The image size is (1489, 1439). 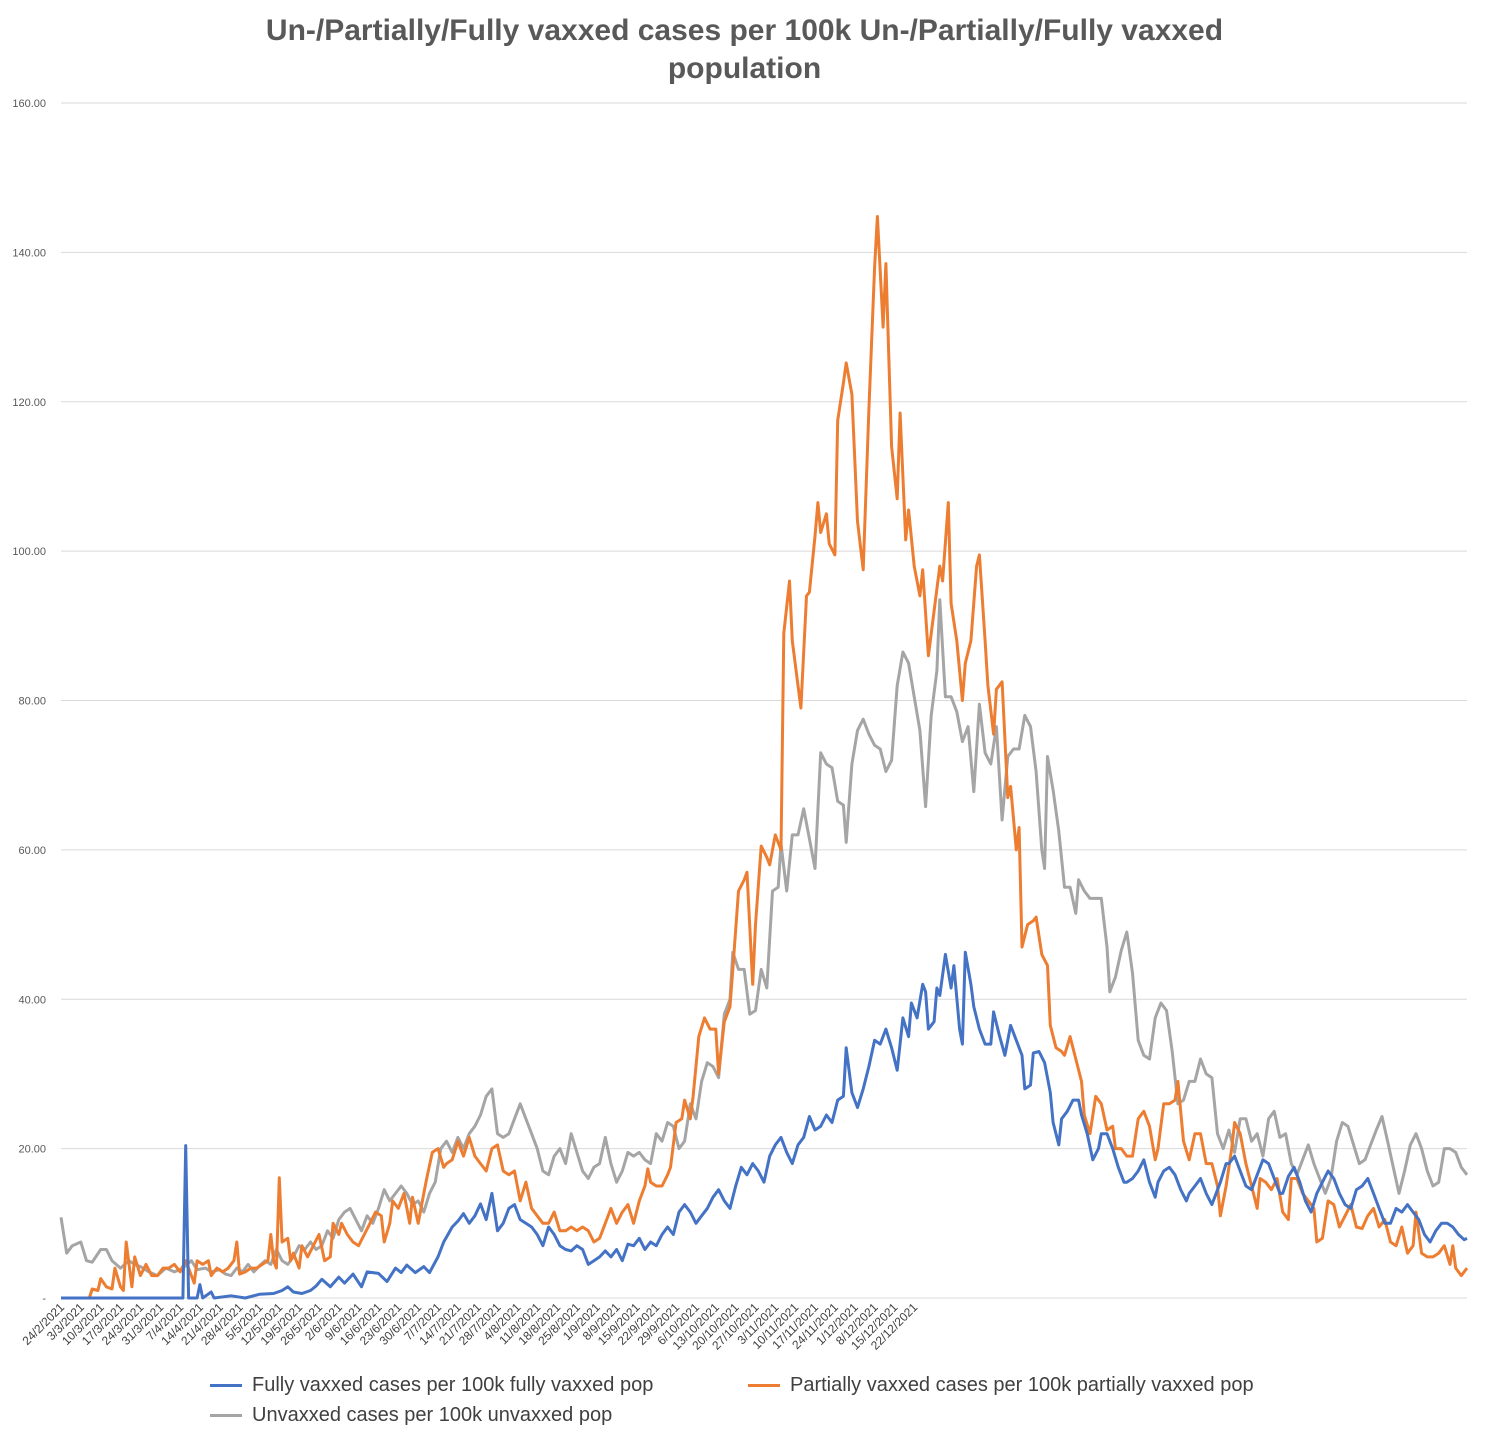 What do you see at coordinates (226, 1385) in the screenshot?
I see `legend-swatch-fully-vaxxed` at bounding box center [226, 1385].